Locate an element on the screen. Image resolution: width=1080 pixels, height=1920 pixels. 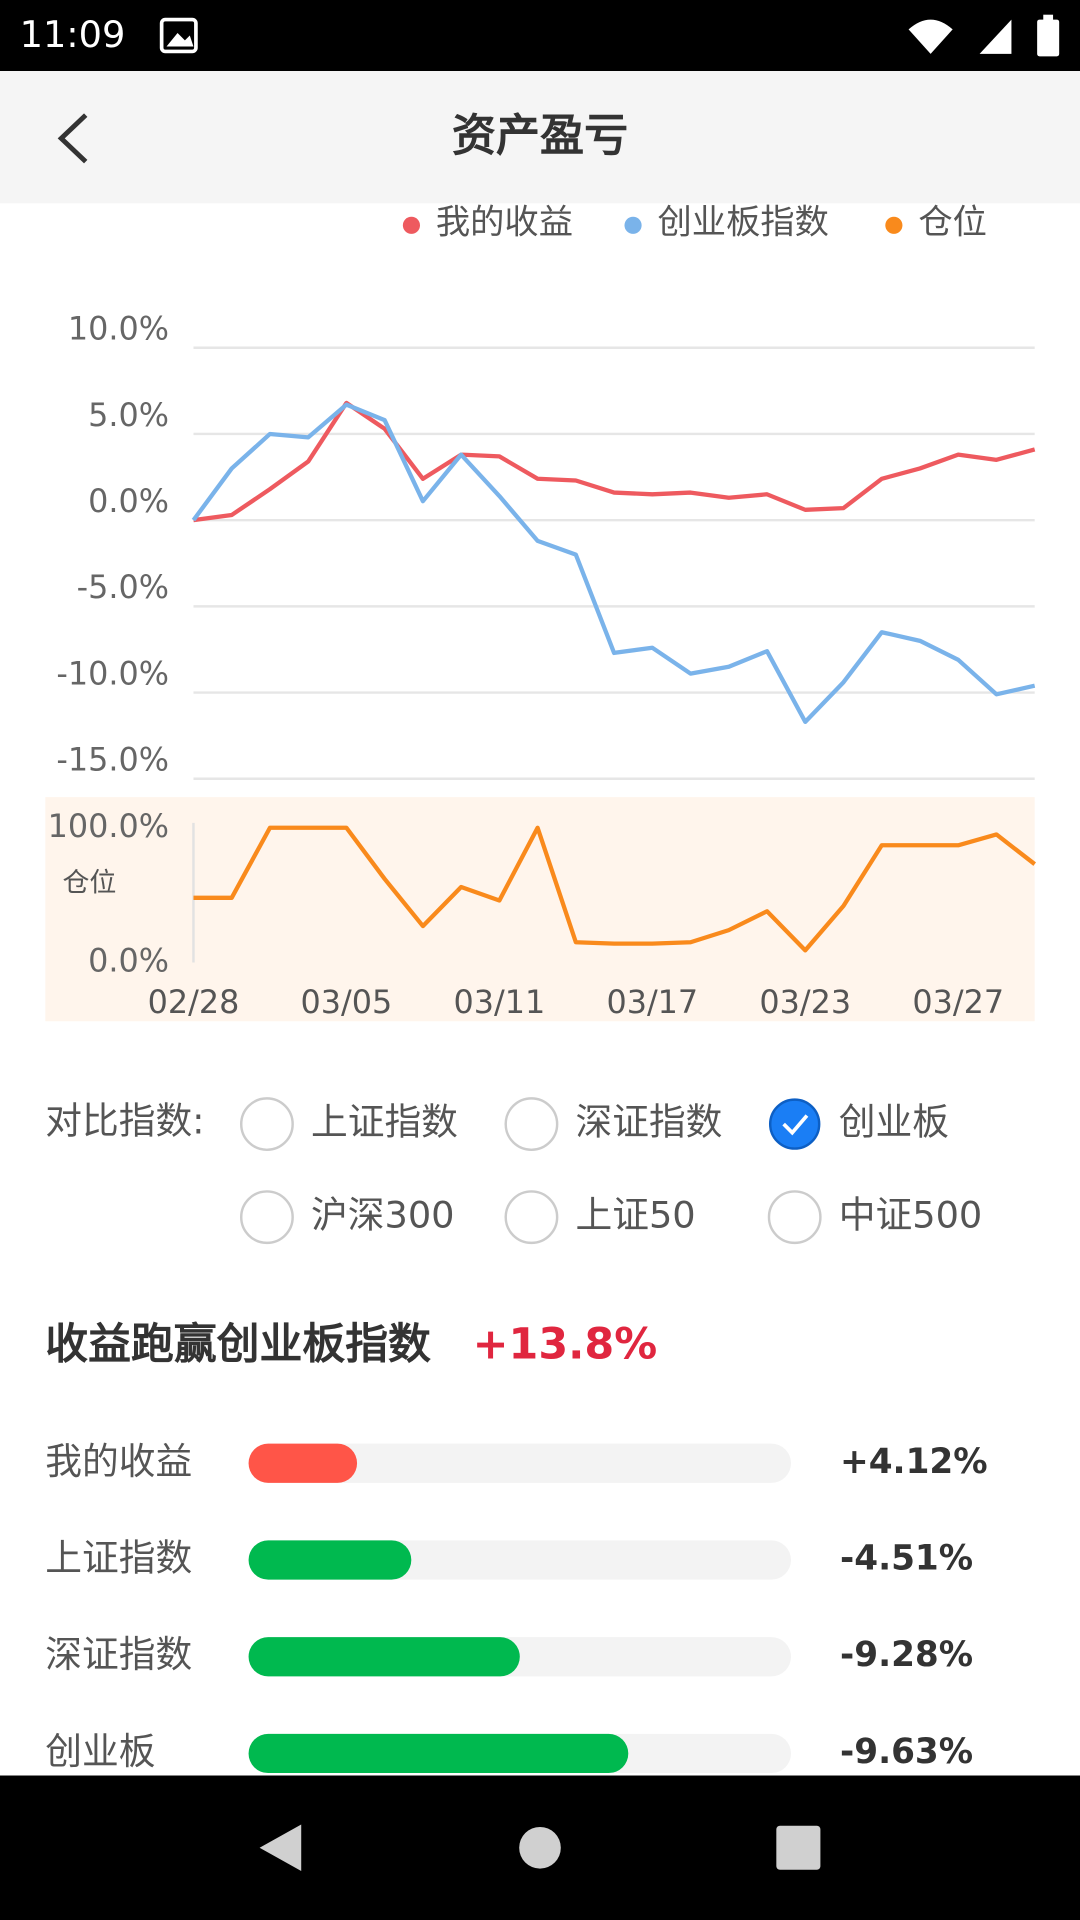
row-name: 上证指数 is located at coordinates (118, 1558).